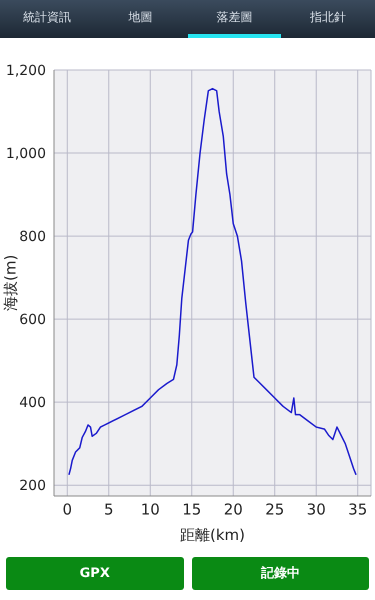 The image size is (375, 600). I want to click on y-tick-label: 800, so click(32, 237).